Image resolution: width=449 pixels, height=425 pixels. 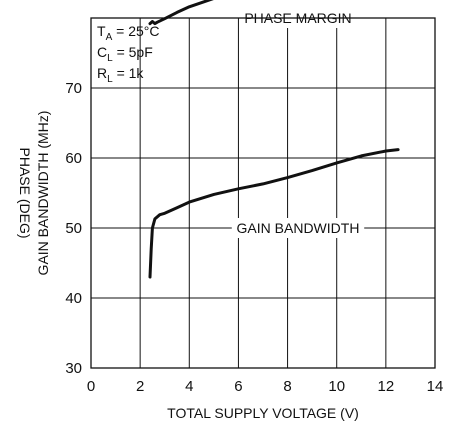 I want to click on condition-cl: CL = 5pF, so click(x=125, y=54).